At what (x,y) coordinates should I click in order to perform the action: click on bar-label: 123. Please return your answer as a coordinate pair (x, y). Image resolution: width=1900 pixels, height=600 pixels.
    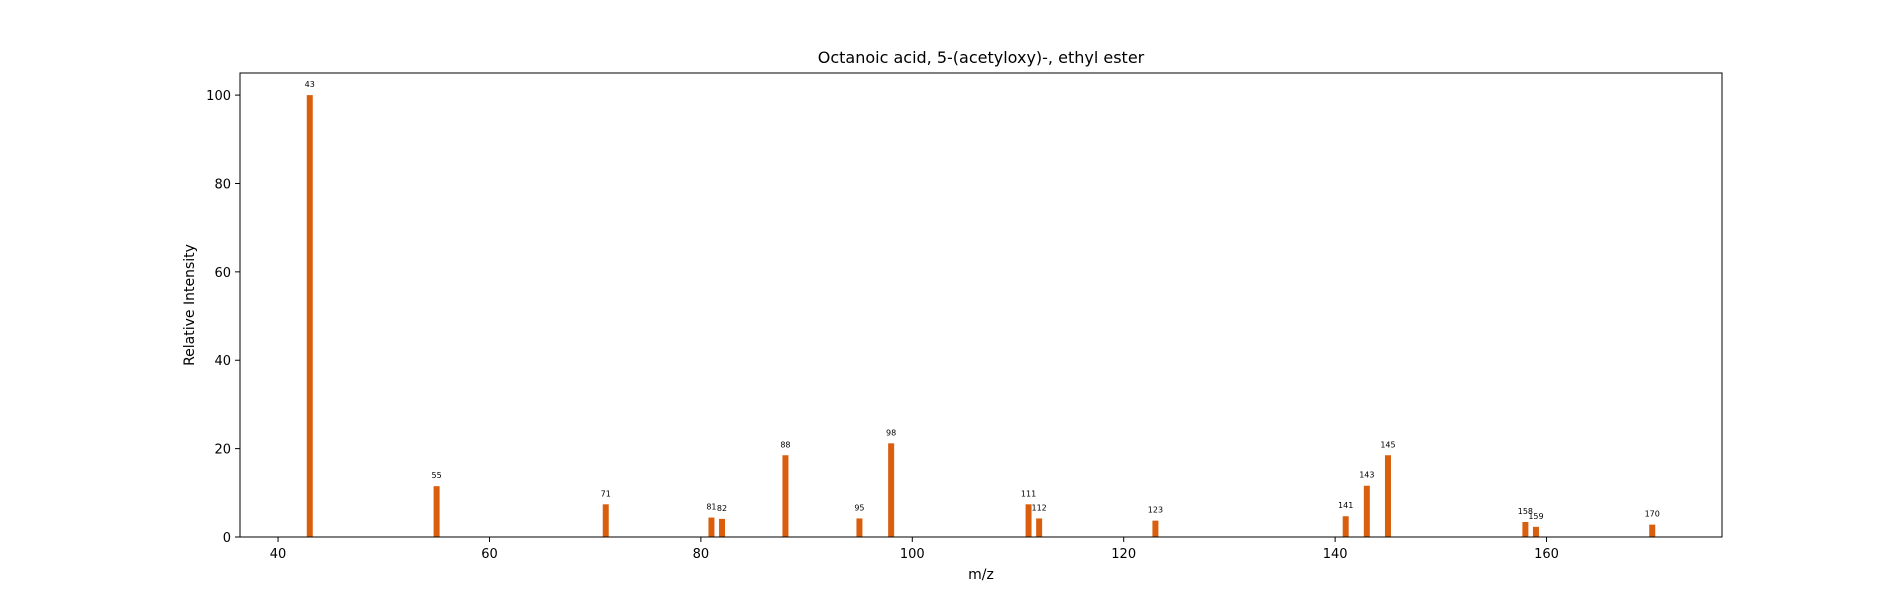
    Looking at the image, I should click on (1155, 510).